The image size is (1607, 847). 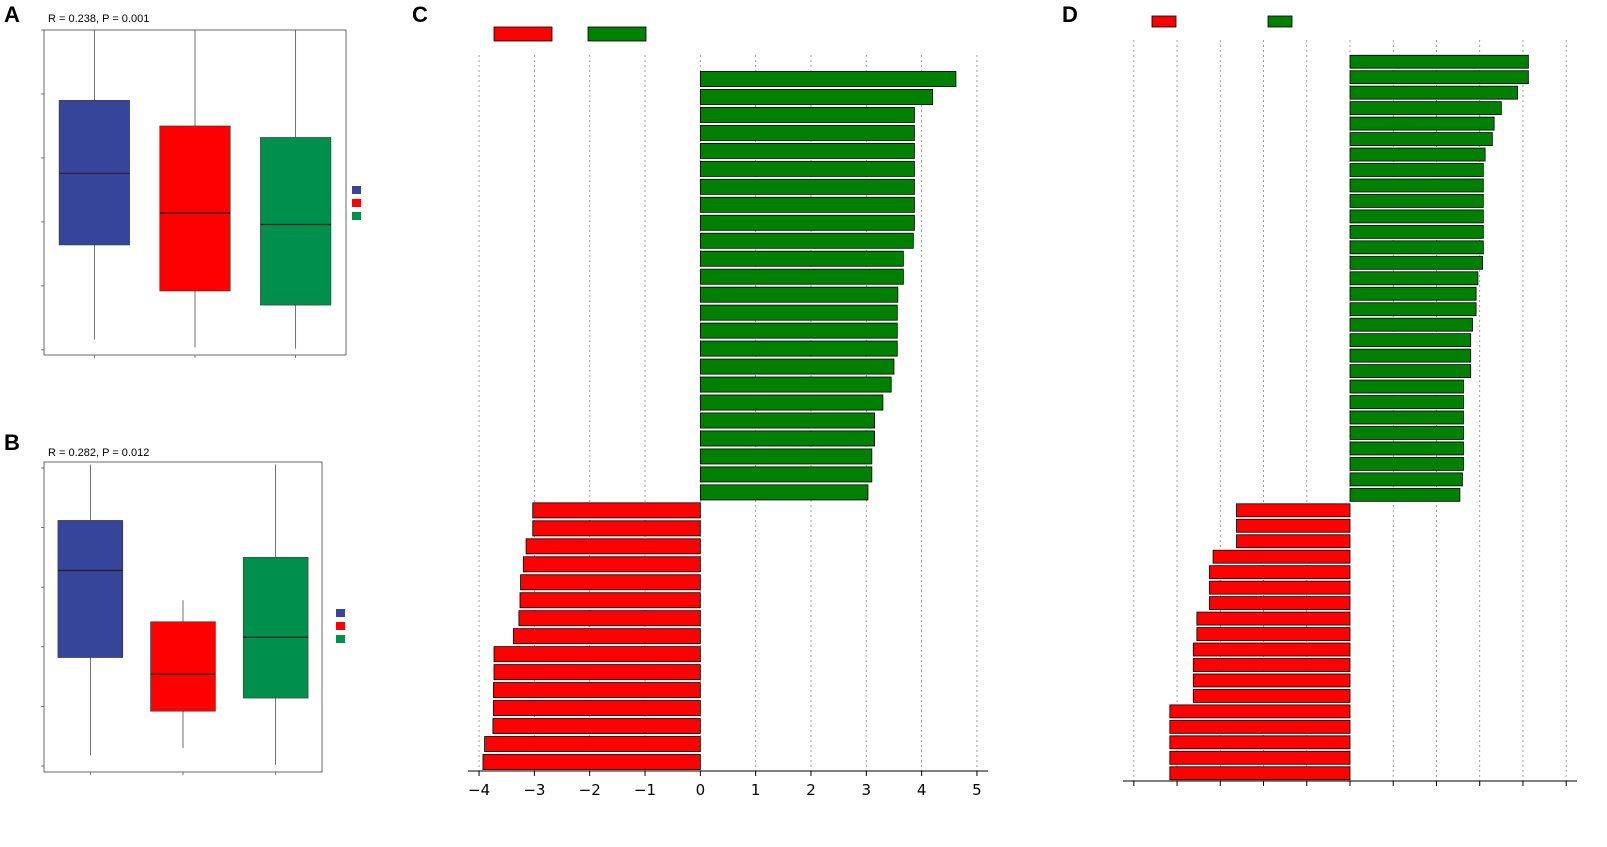 I want to click on x-tick-label: 3, so click(x=867, y=790).